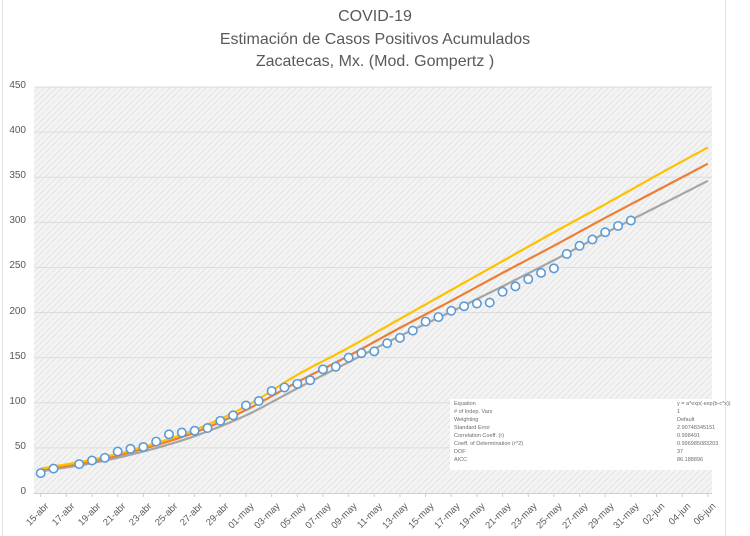  I want to click on chart-border-left, so click(2, 268).